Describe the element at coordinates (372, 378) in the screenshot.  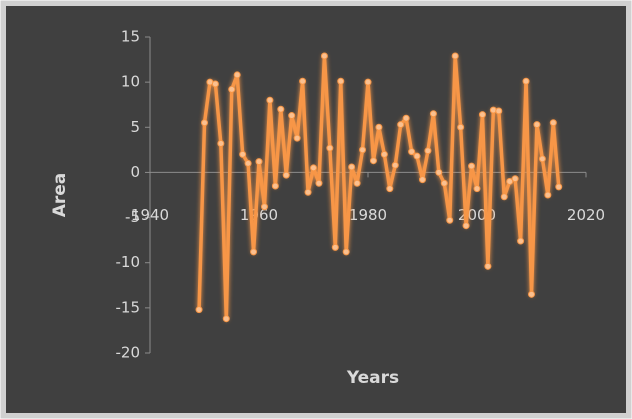
I see `x-axis-label: Years` at that location.